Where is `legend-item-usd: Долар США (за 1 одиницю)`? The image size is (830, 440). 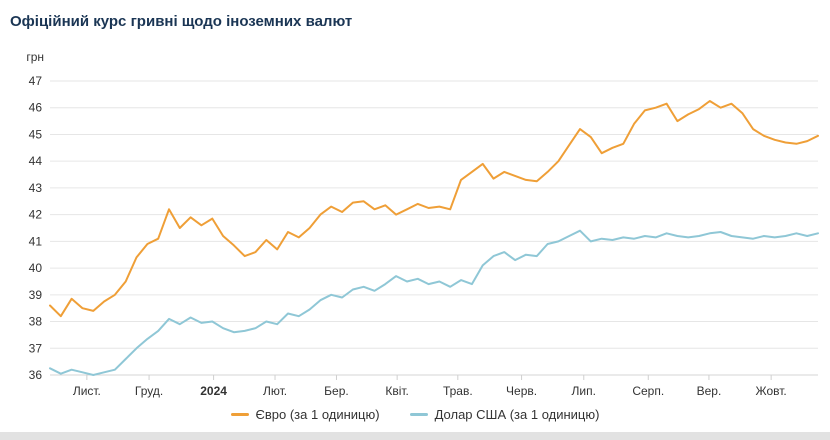 legend-item-usd: Долар США (за 1 одиницю) is located at coordinates (504, 414).